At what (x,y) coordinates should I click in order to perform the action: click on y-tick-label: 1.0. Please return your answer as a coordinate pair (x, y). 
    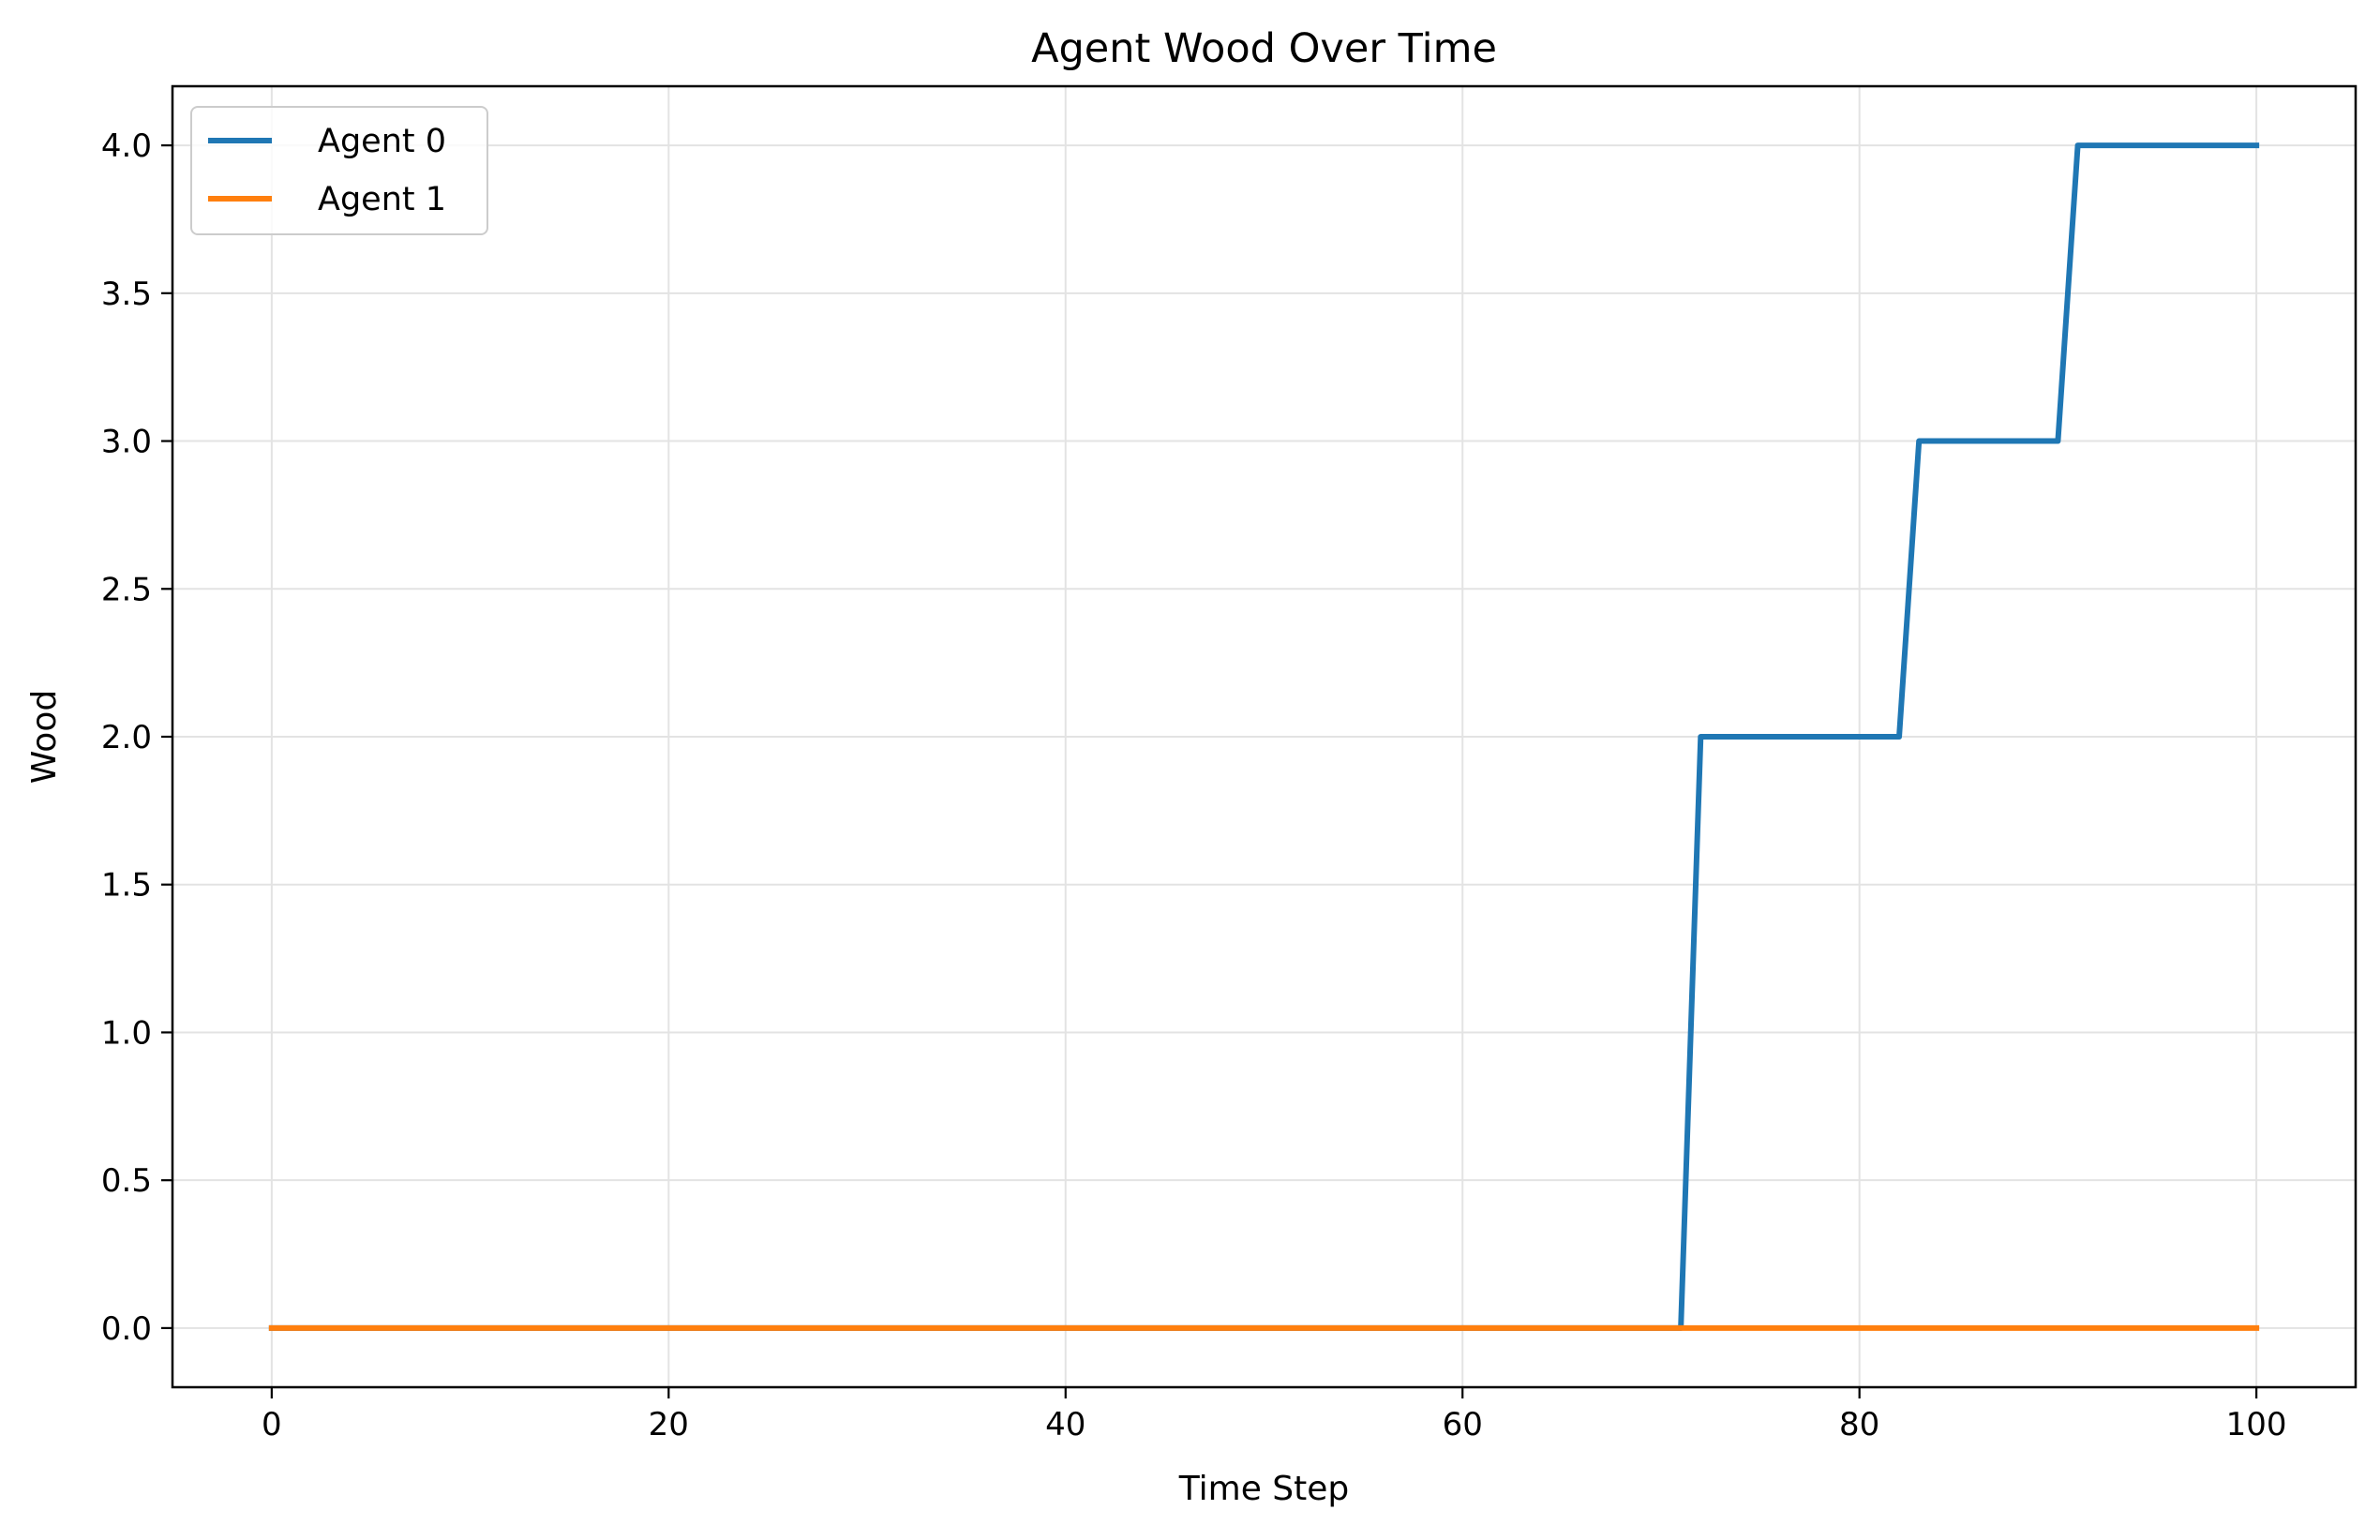
    Looking at the image, I should click on (126, 1033).